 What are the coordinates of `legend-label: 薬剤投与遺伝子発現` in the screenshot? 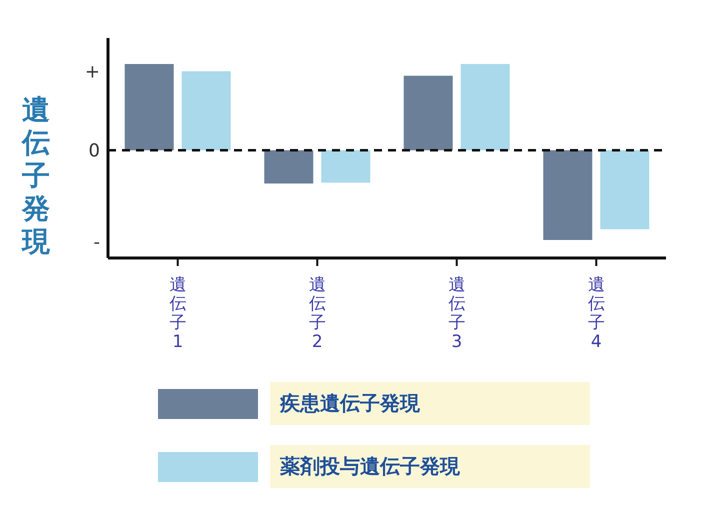 It's located at (430, 466).